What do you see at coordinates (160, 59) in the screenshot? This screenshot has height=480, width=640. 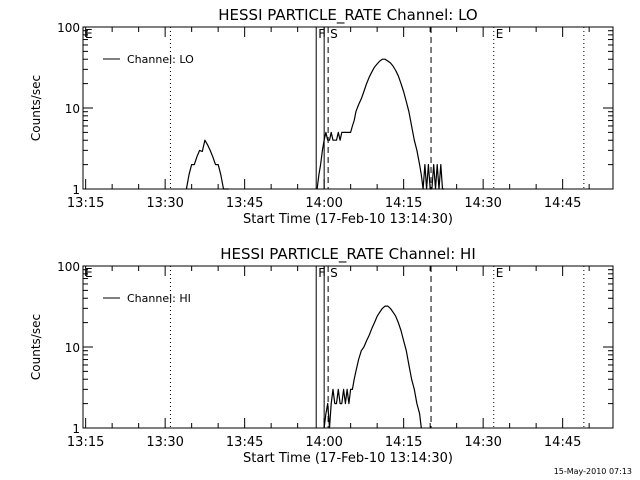 I see `legend-entry: Channel: LO` at bounding box center [160, 59].